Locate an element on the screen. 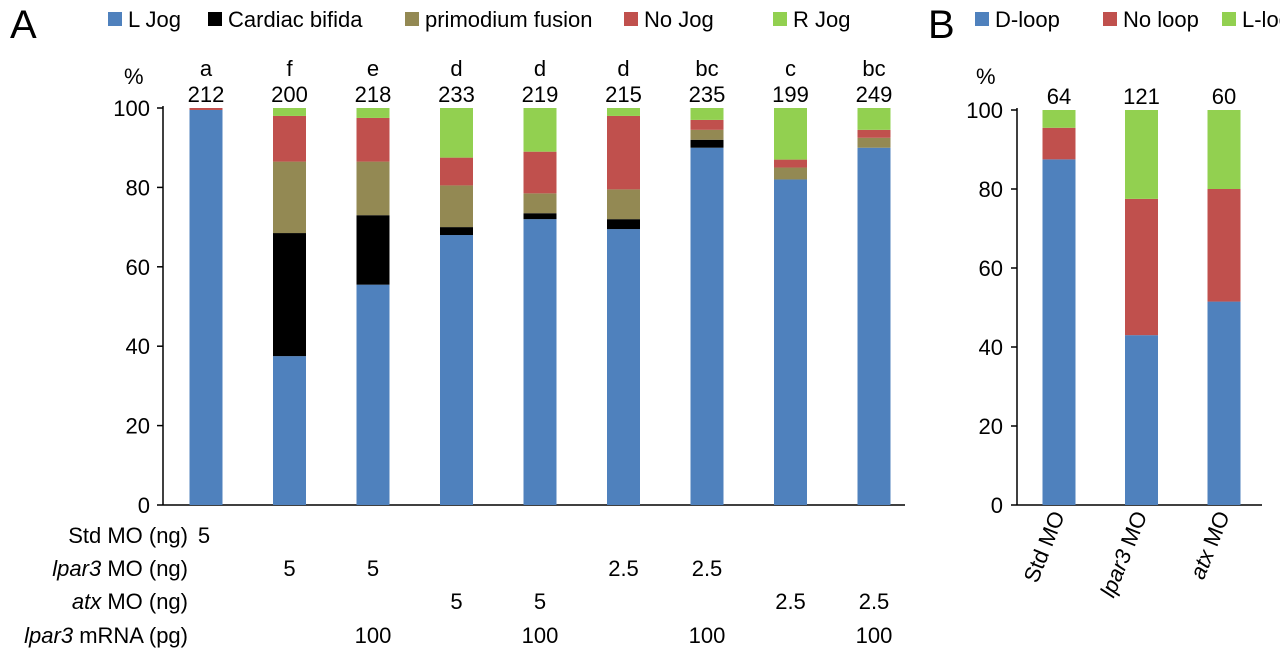 The image size is (1280, 657). significance-letter-6: d is located at coordinates (623, 68).